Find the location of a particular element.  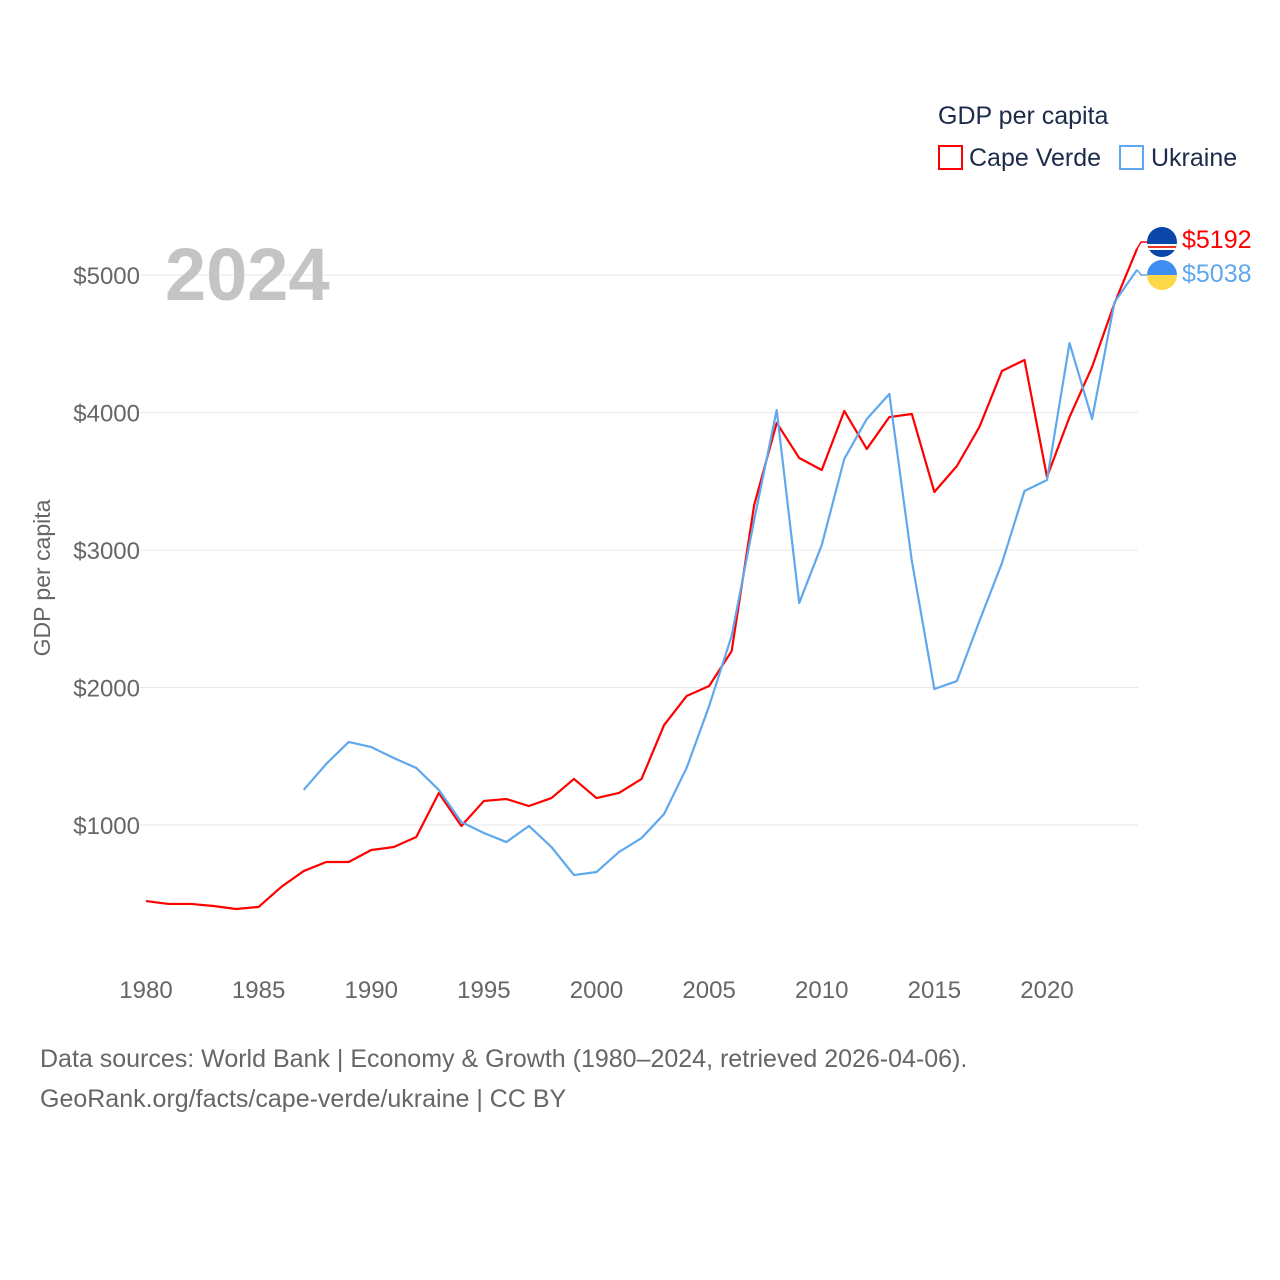

x-tick-label: 2020 is located at coordinates (1046, 990).